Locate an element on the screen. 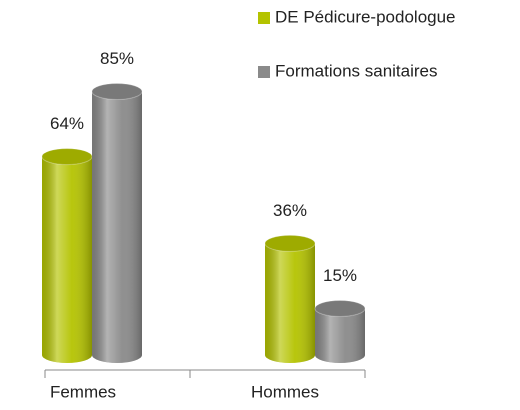 The image size is (520, 410). x-tick-label: Hommes is located at coordinates (285, 391).